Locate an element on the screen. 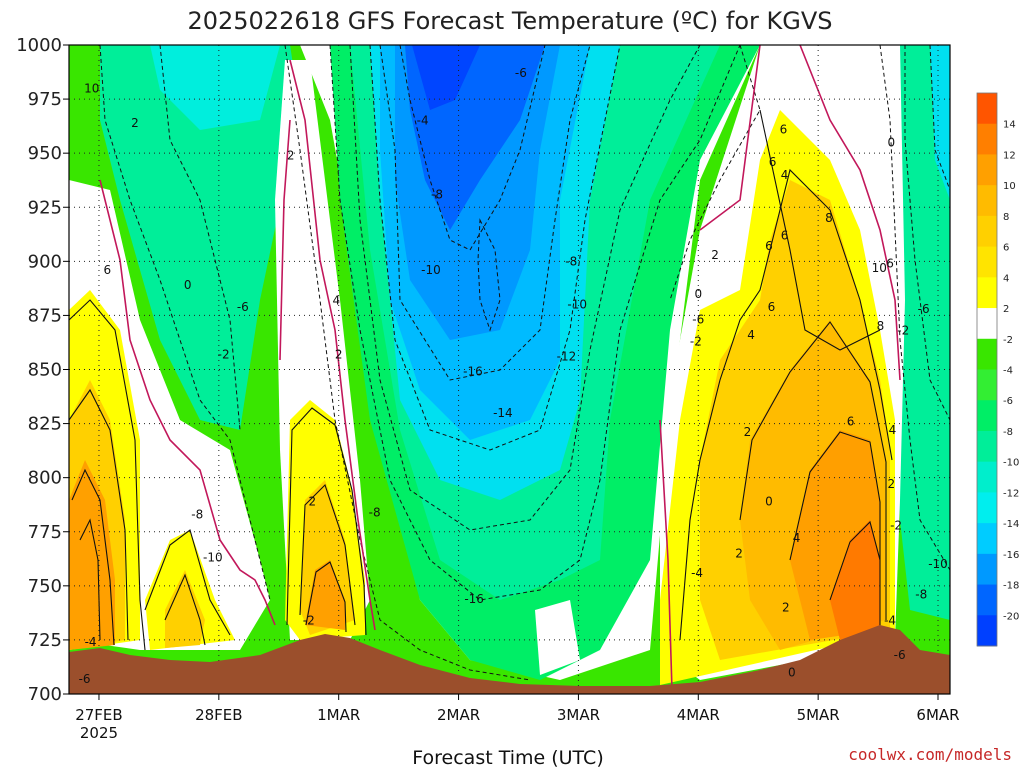  x-tick-sublabel: 2025 is located at coordinates (99, 733).